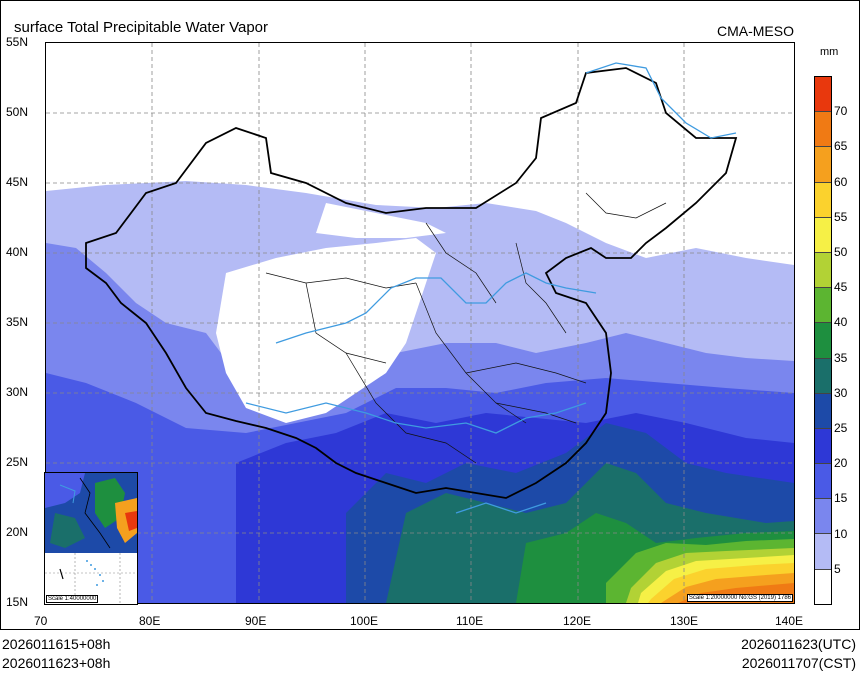  I want to click on colorbar-level-label: 5, so click(837, 568).